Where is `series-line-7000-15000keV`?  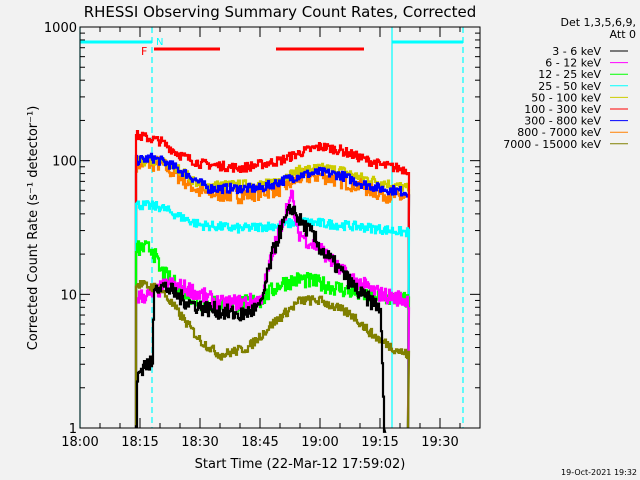 series-line-7000-15000keV is located at coordinates (272, 354).